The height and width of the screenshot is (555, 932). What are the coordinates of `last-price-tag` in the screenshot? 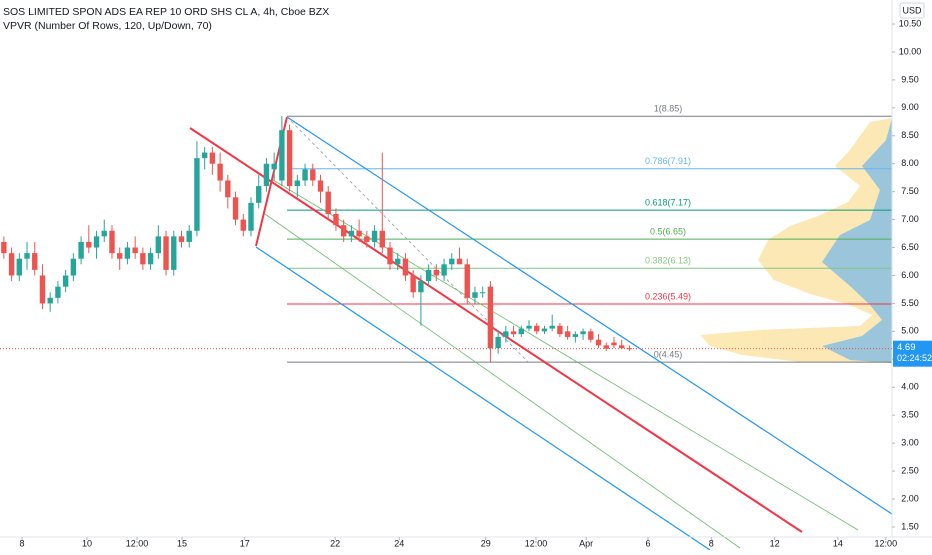 It's located at (912, 353).